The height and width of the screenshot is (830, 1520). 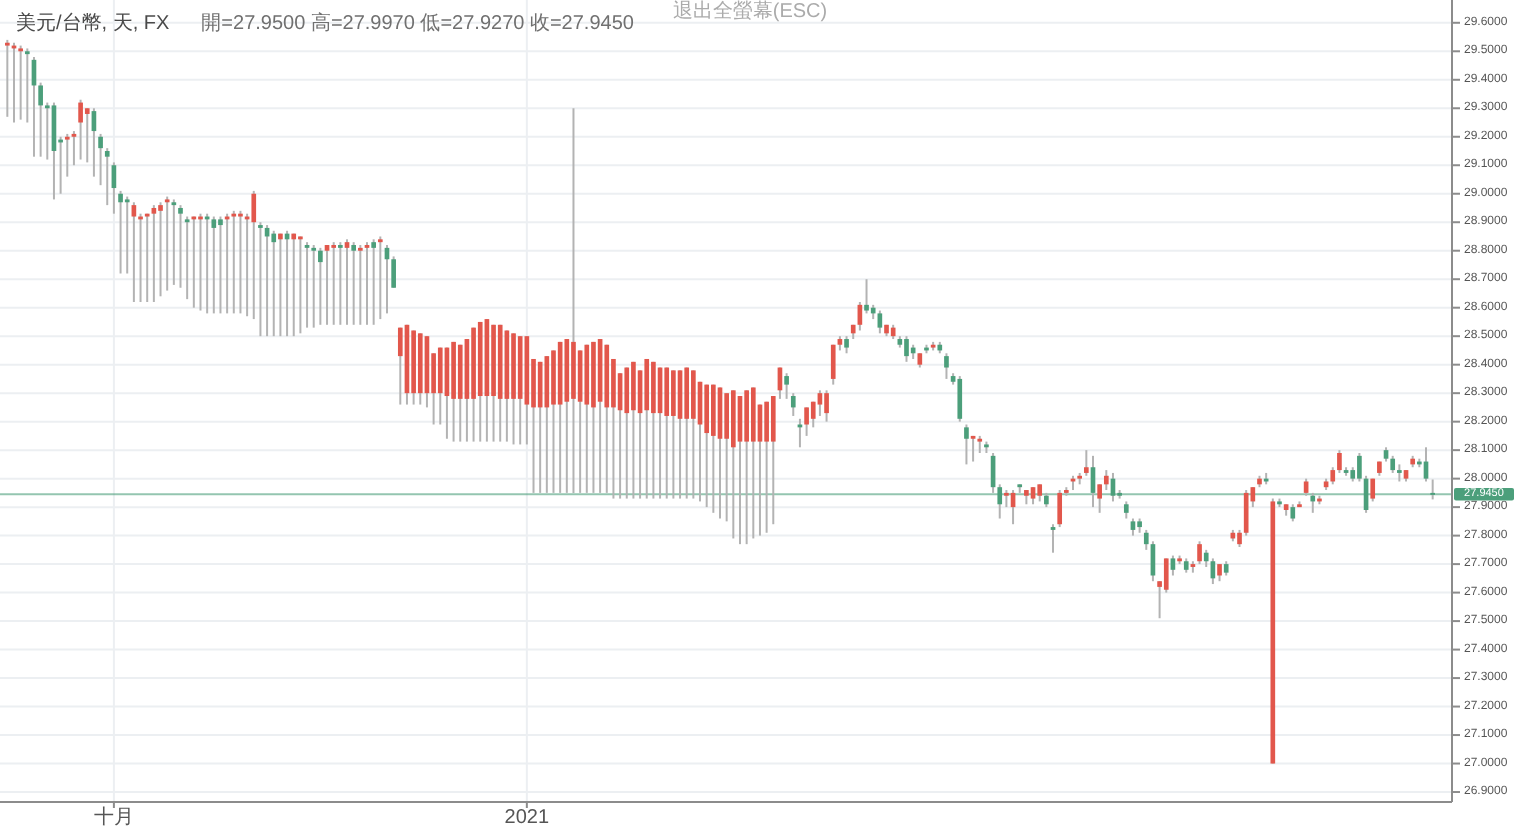 What do you see at coordinates (93, 24) in the screenshot?
I see `title: 美元/台幣, 天, FX` at bounding box center [93, 24].